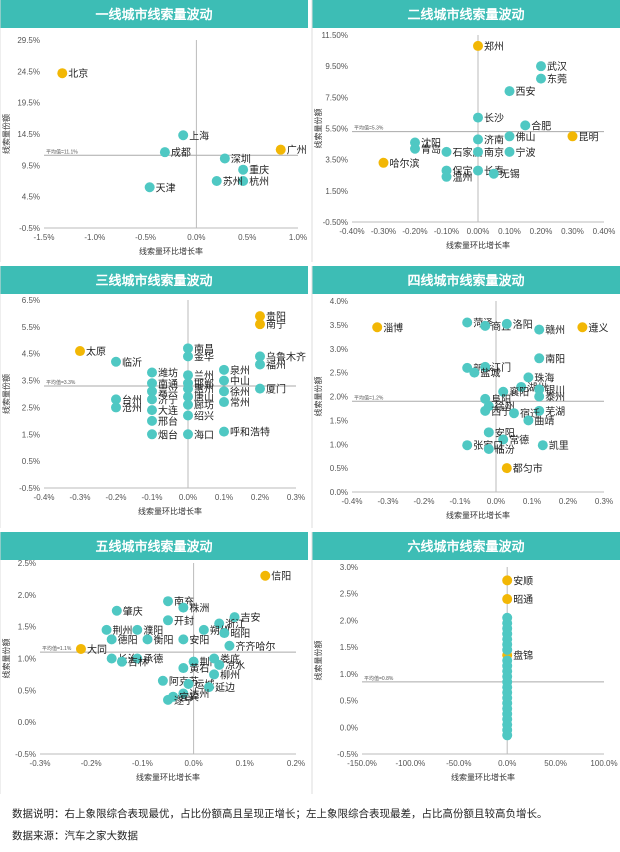 The width and height of the screenshot is (620, 852). I want to click on point-label: 大同, so click(97, 649).